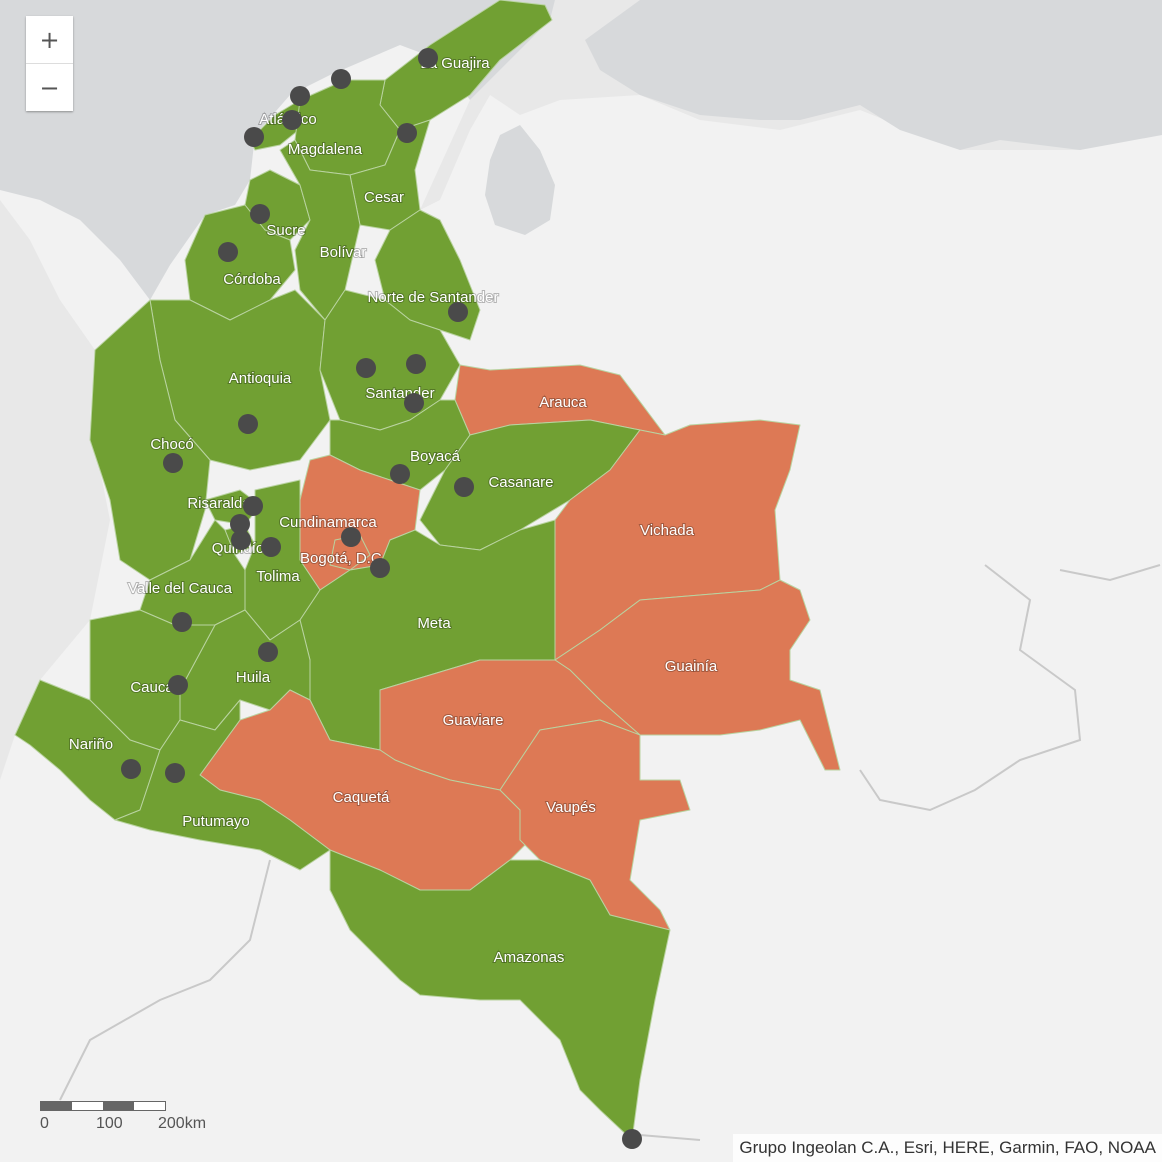  What do you see at coordinates (435, 456) in the screenshot?
I see `region-label-boyaca: Boyacá` at bounding box center [435, 456].